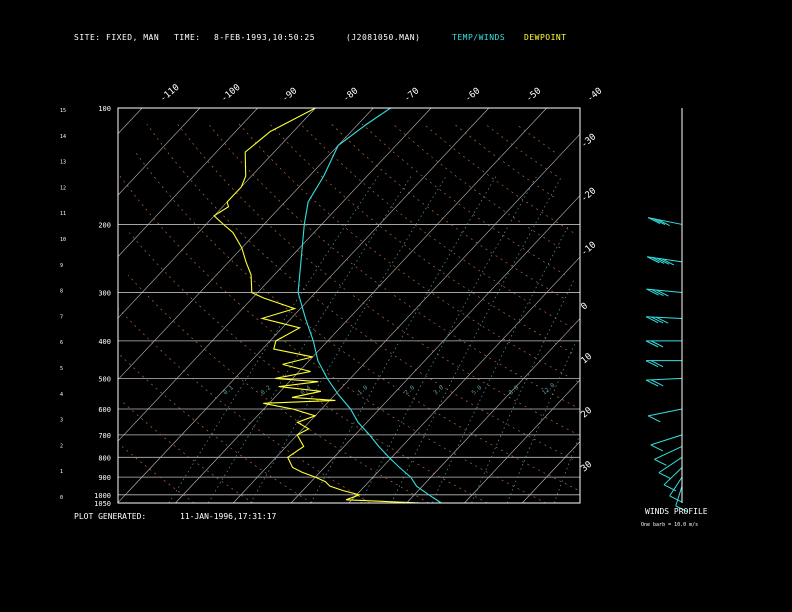  What do you see at coordinates (534, 95) in the screenshot?
I see `top-temp-label: -50` at bounding box center [534, 95].